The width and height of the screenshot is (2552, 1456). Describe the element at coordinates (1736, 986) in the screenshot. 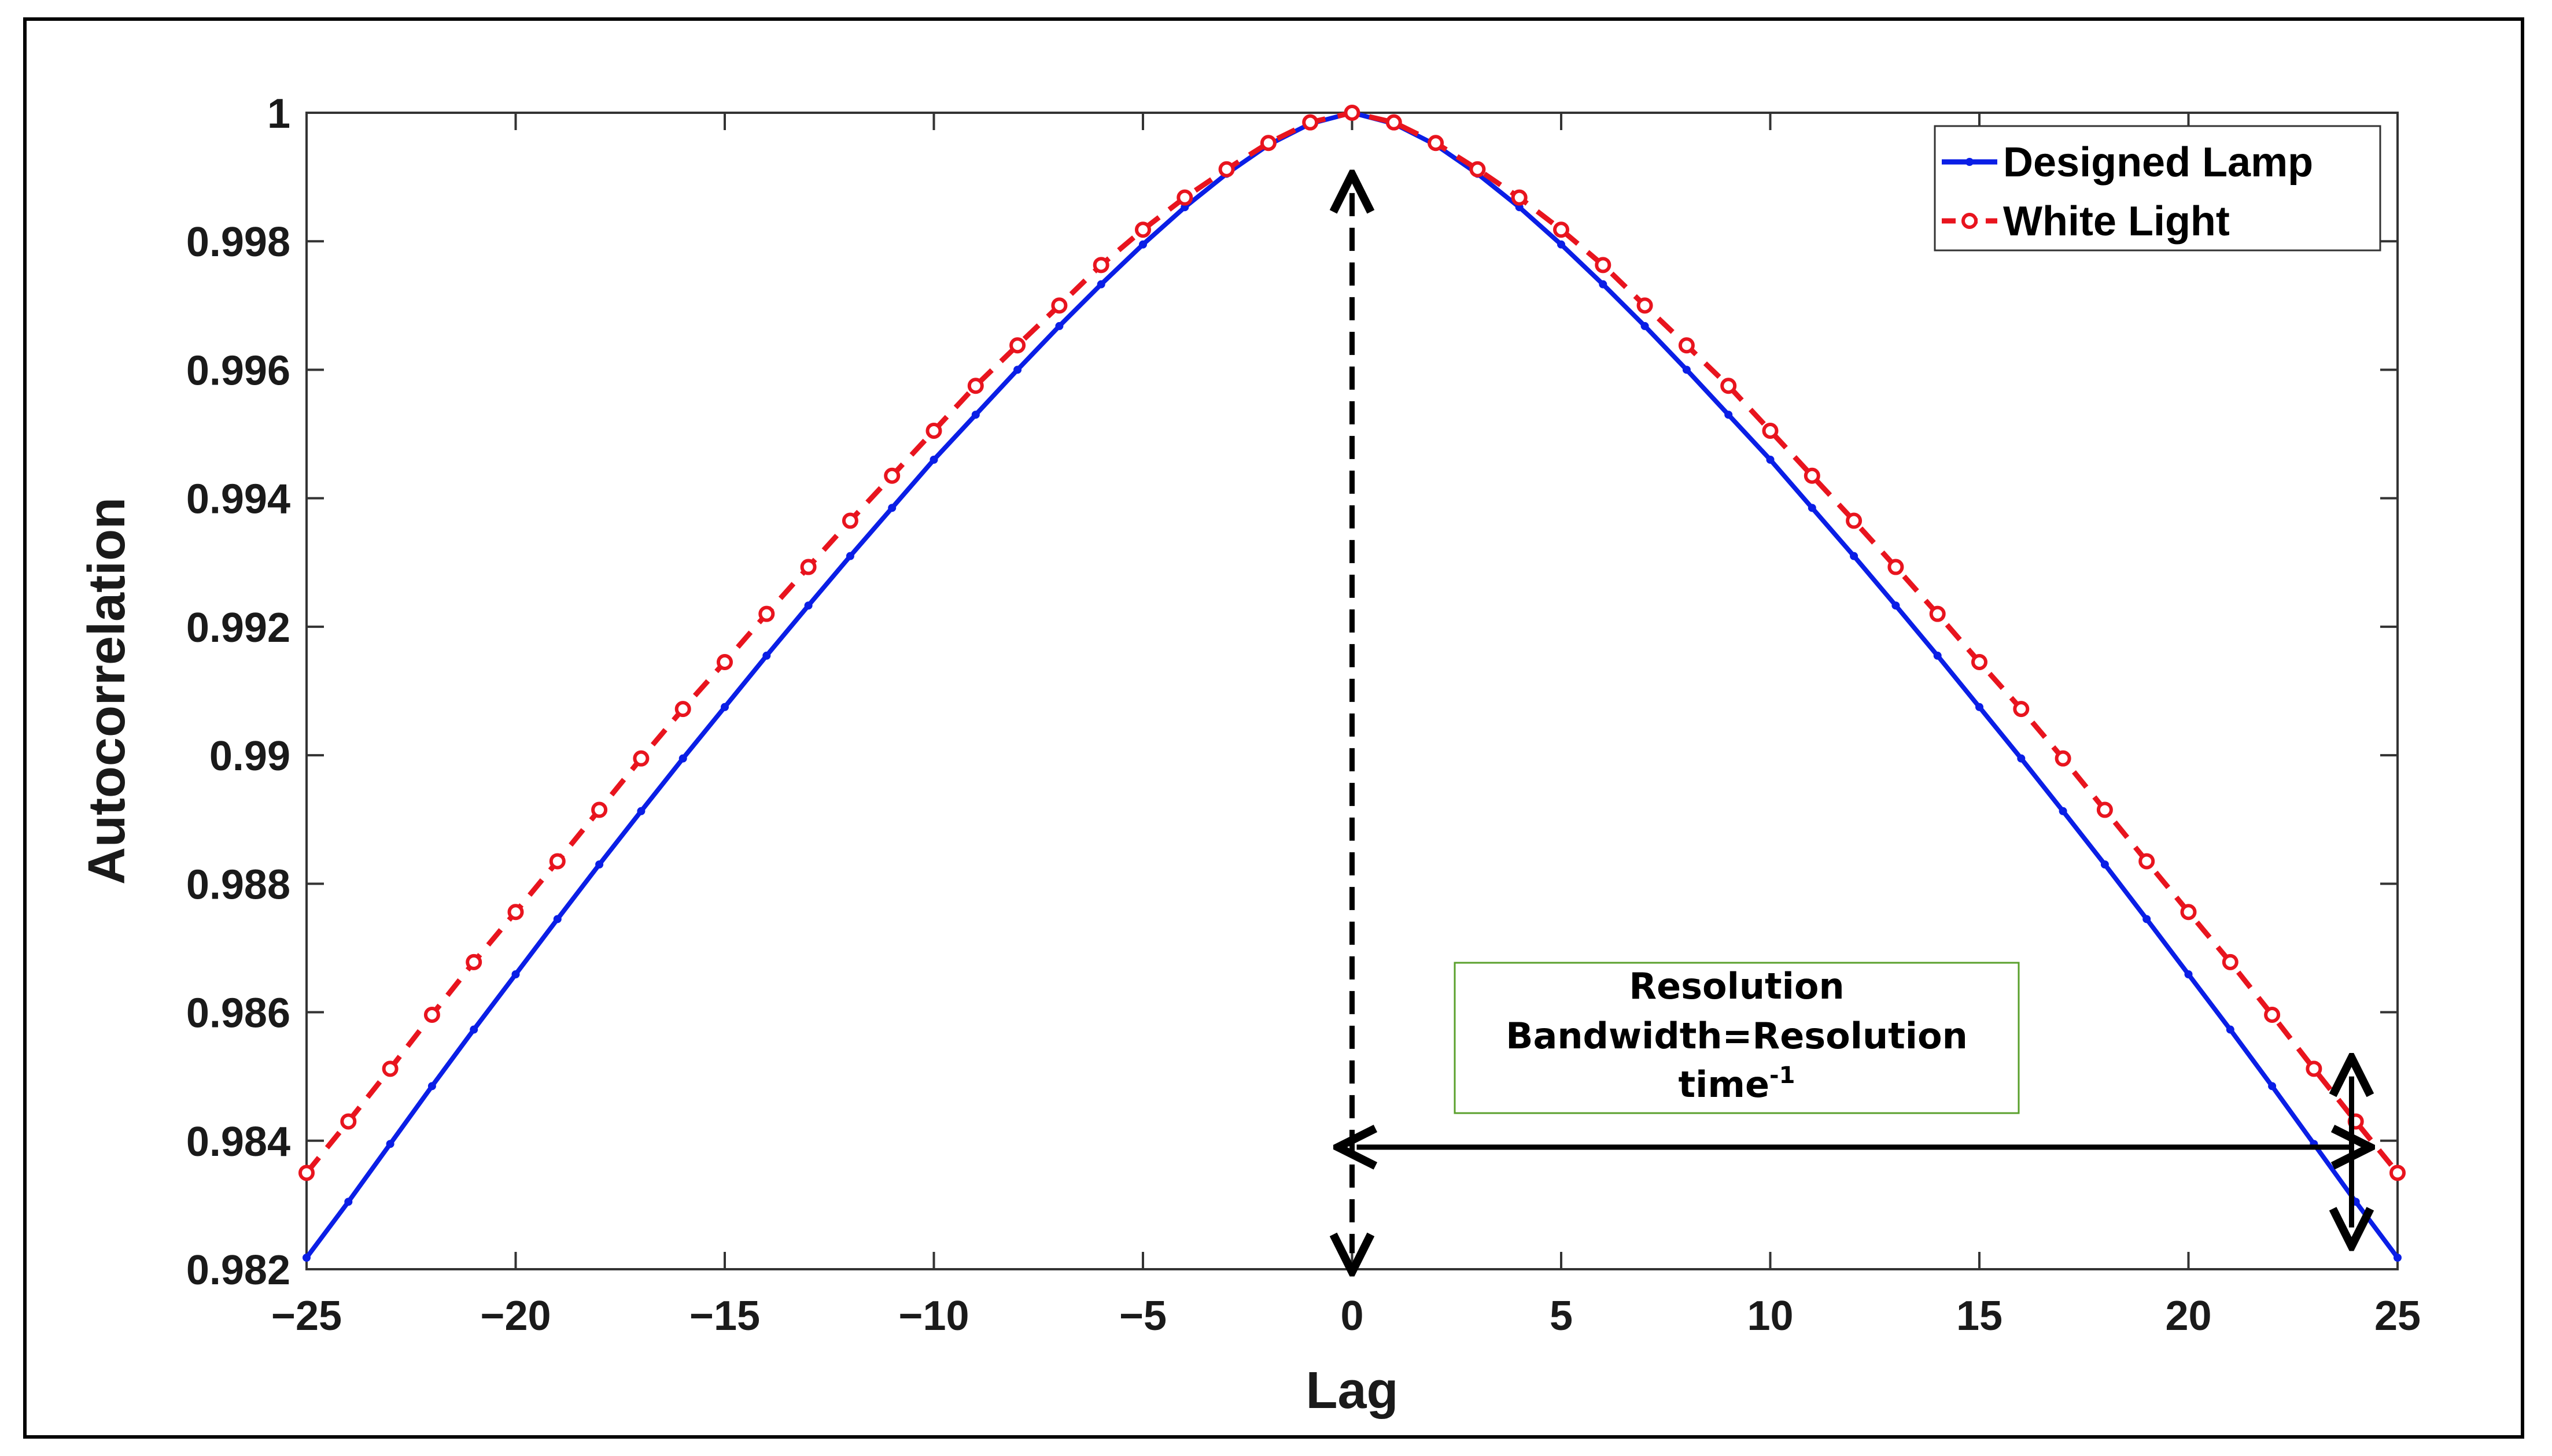

I see `annotation-line-1: Resolution` at that location.